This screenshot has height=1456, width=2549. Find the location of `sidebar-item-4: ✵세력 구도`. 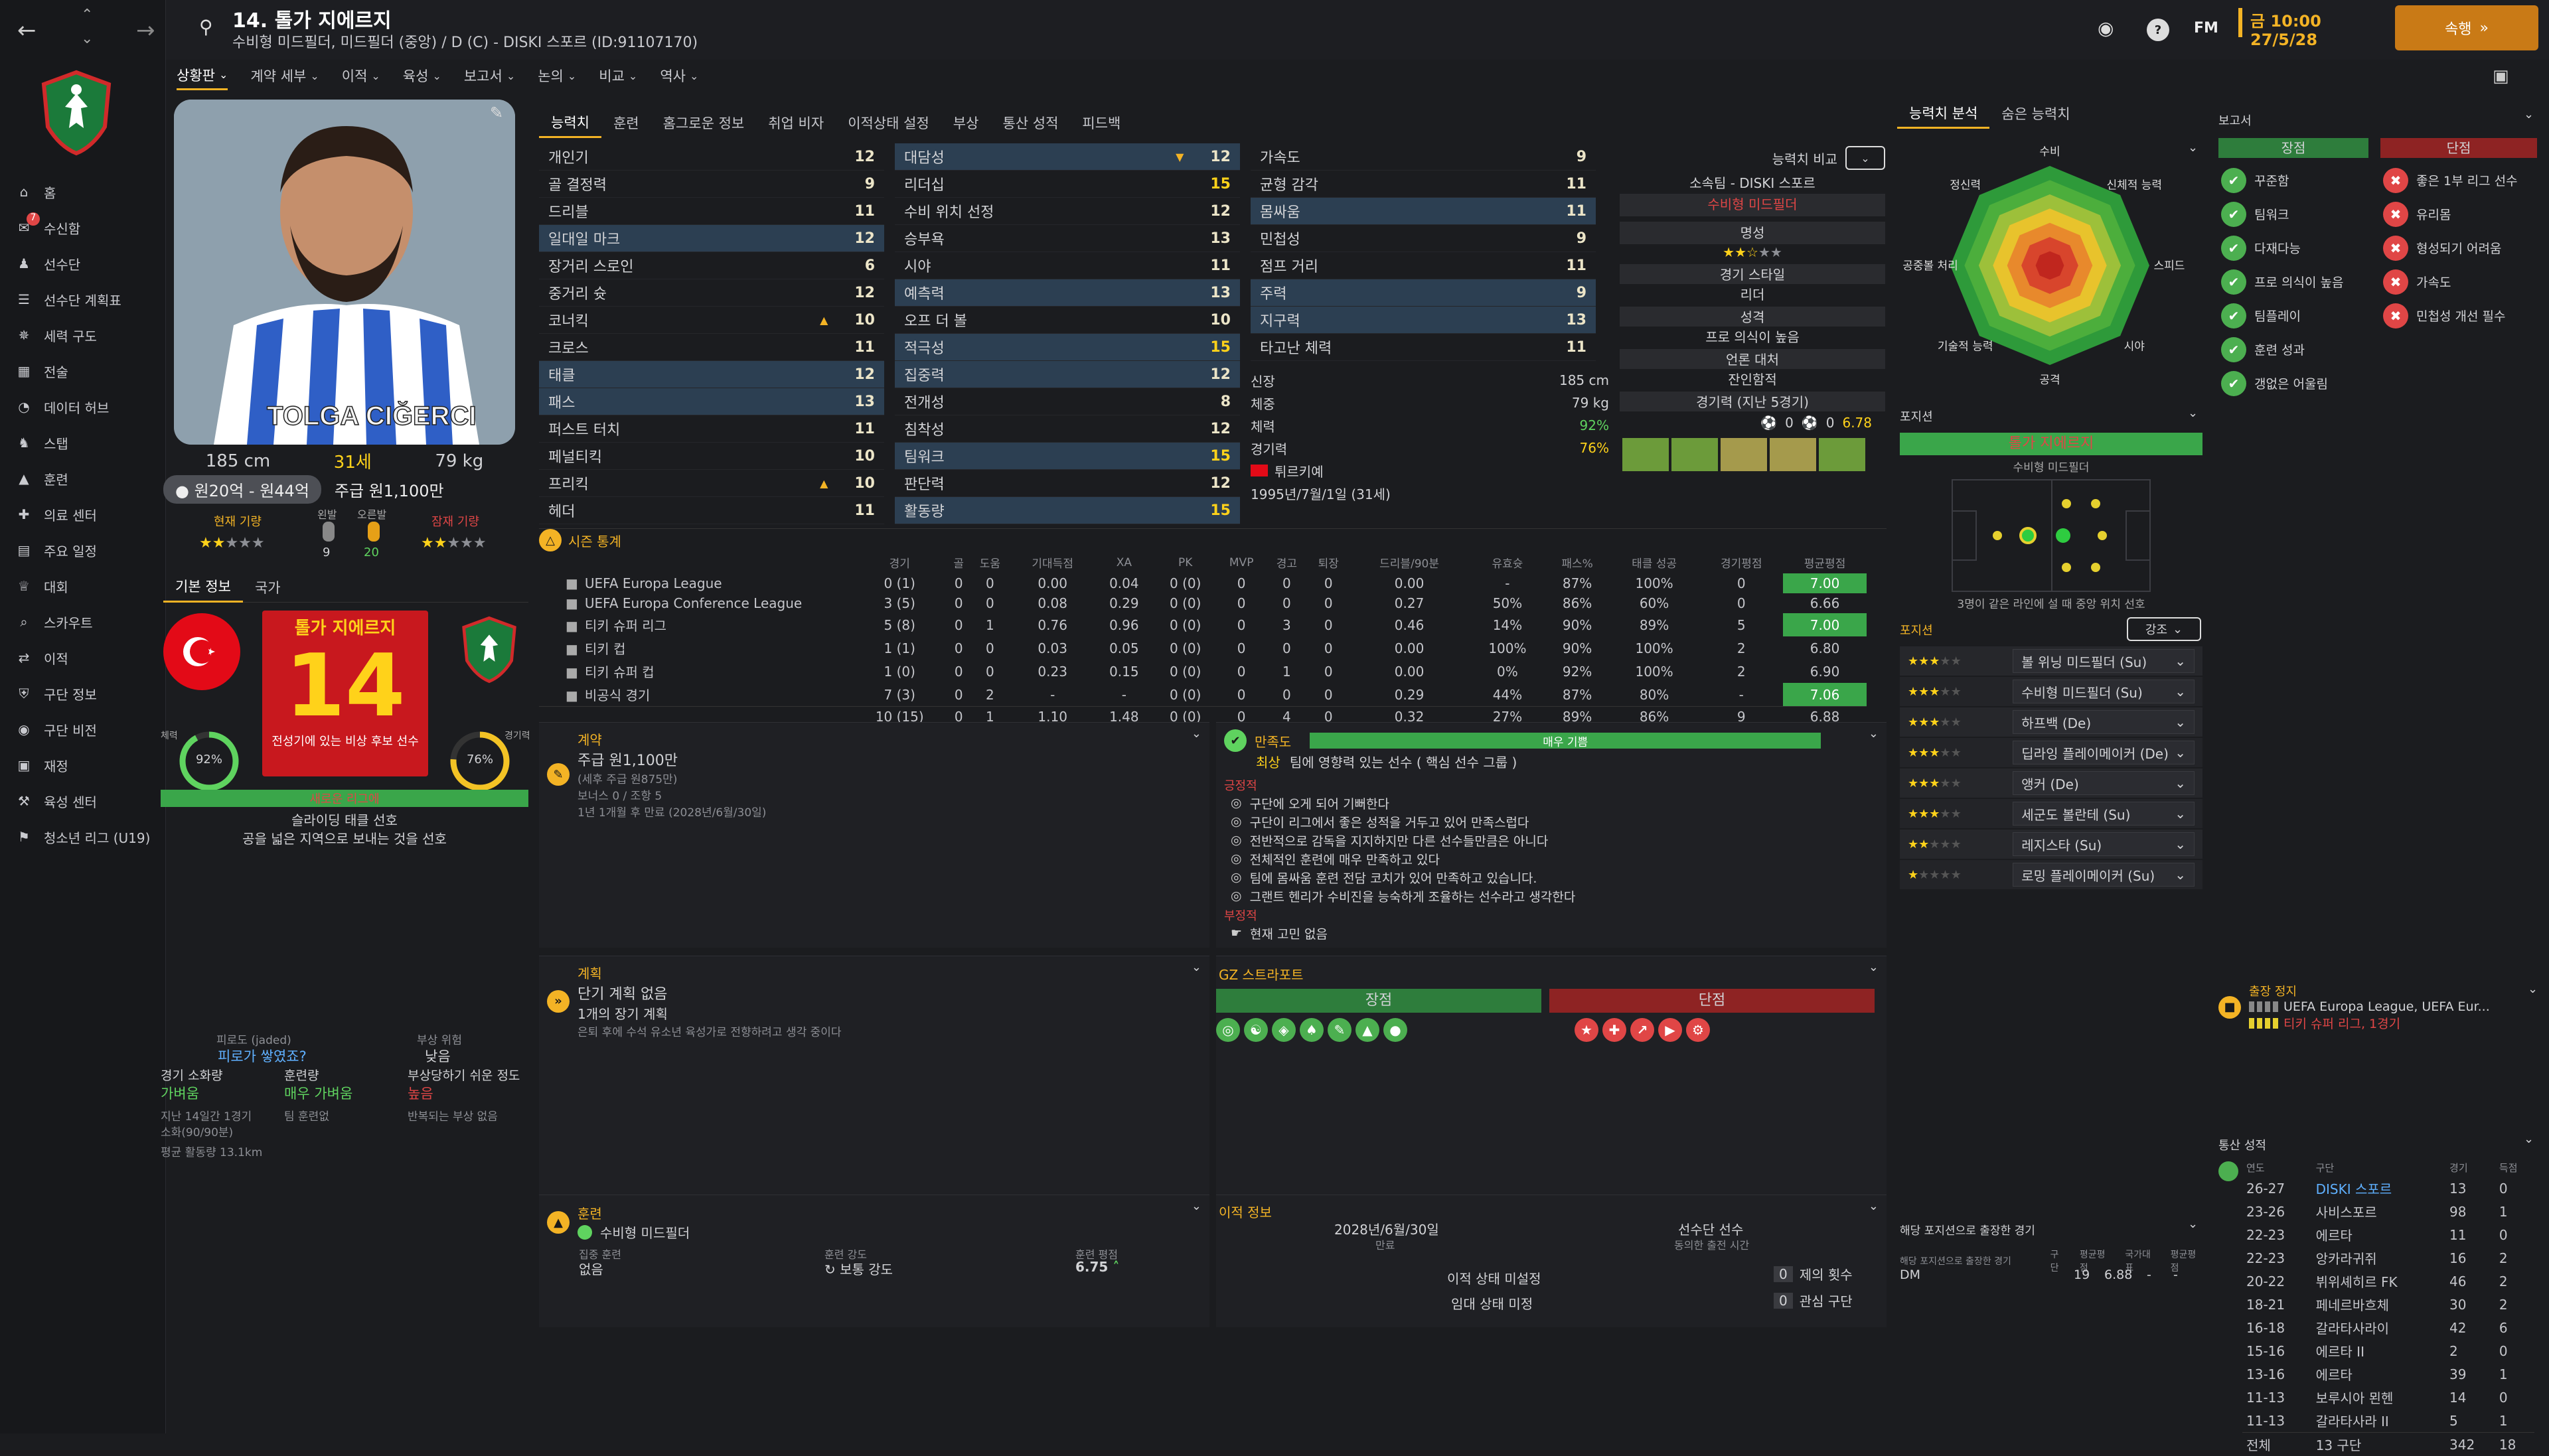

sidebar-item-4: ✵세력 구도 is located at coordinates (83, 335).